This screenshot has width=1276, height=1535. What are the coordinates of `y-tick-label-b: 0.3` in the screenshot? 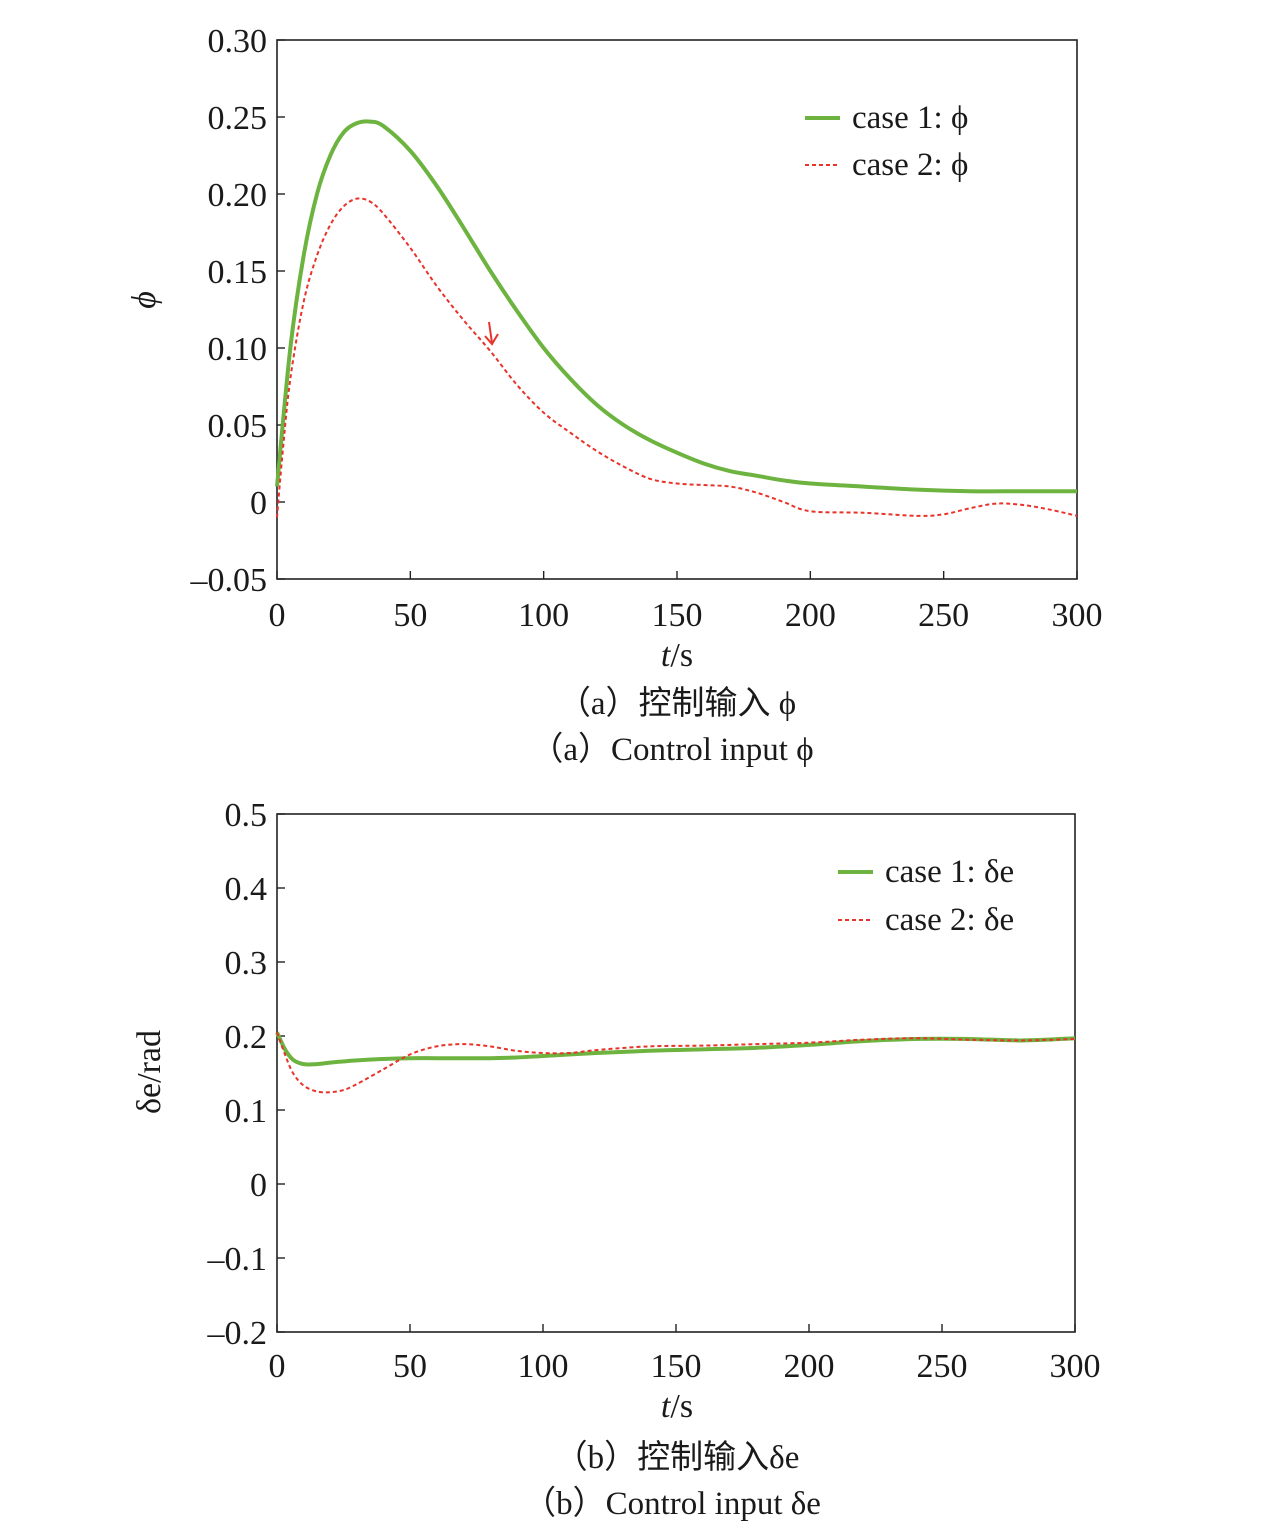 It's located at (246, 963).